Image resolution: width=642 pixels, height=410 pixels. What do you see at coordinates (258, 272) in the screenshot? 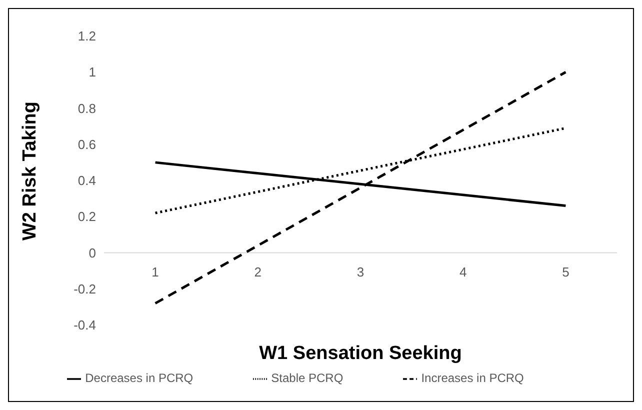
I see `x-tick-label: 2` at bounding box center [258, 272].